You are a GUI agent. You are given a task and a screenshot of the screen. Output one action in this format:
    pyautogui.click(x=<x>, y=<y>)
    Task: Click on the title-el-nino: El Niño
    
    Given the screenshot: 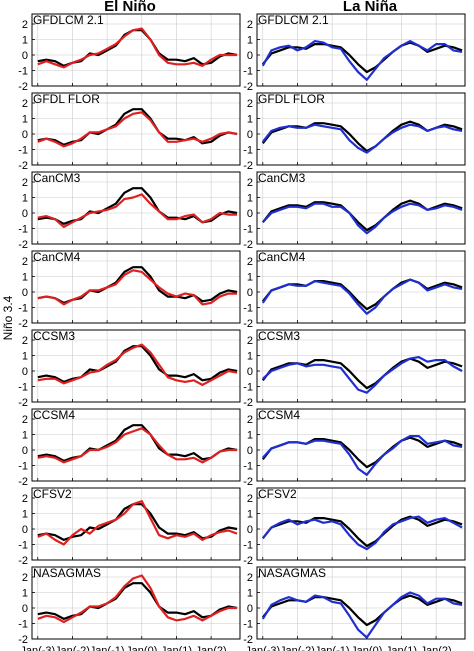 What is the action you would take?
    pyautogui.click(x=130, y=7)
    